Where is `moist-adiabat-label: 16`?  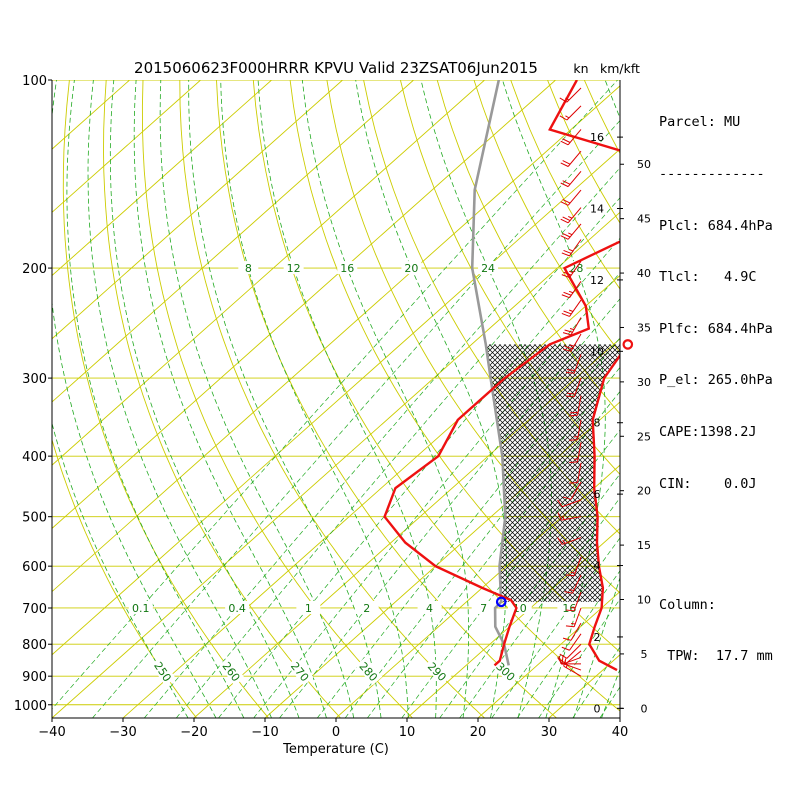
moist-adiabat-label: 16 is located at coordinates (347, 268).